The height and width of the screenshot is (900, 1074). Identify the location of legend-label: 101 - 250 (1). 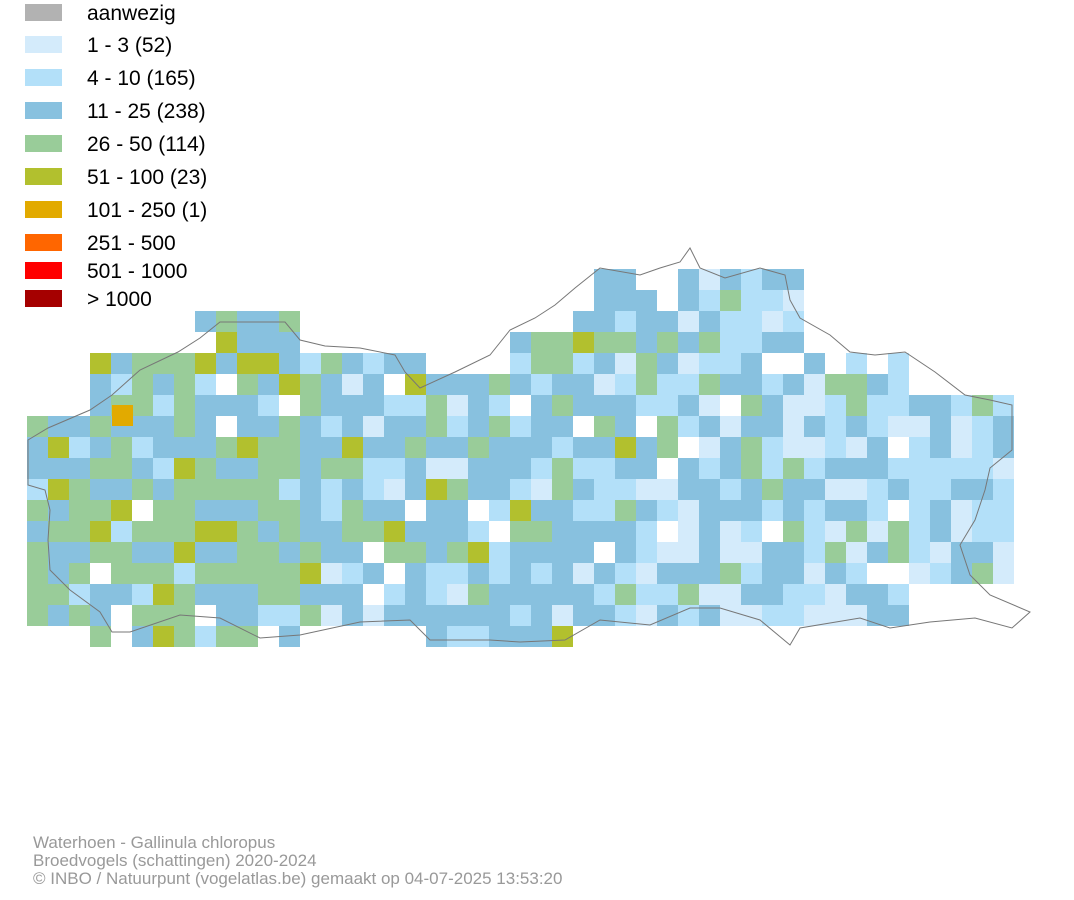
(147, 210).